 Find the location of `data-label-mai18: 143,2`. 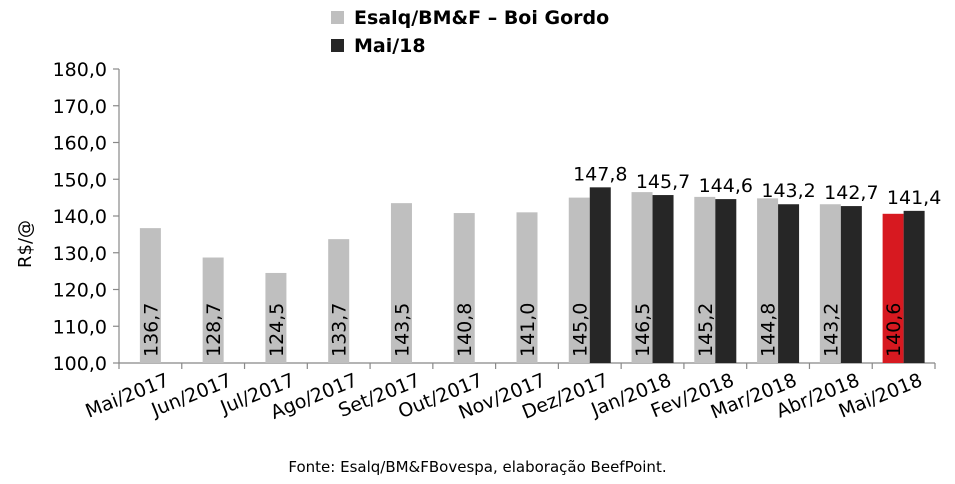

data-label-mai18: 143,2 is located at coordinates (788, 191).